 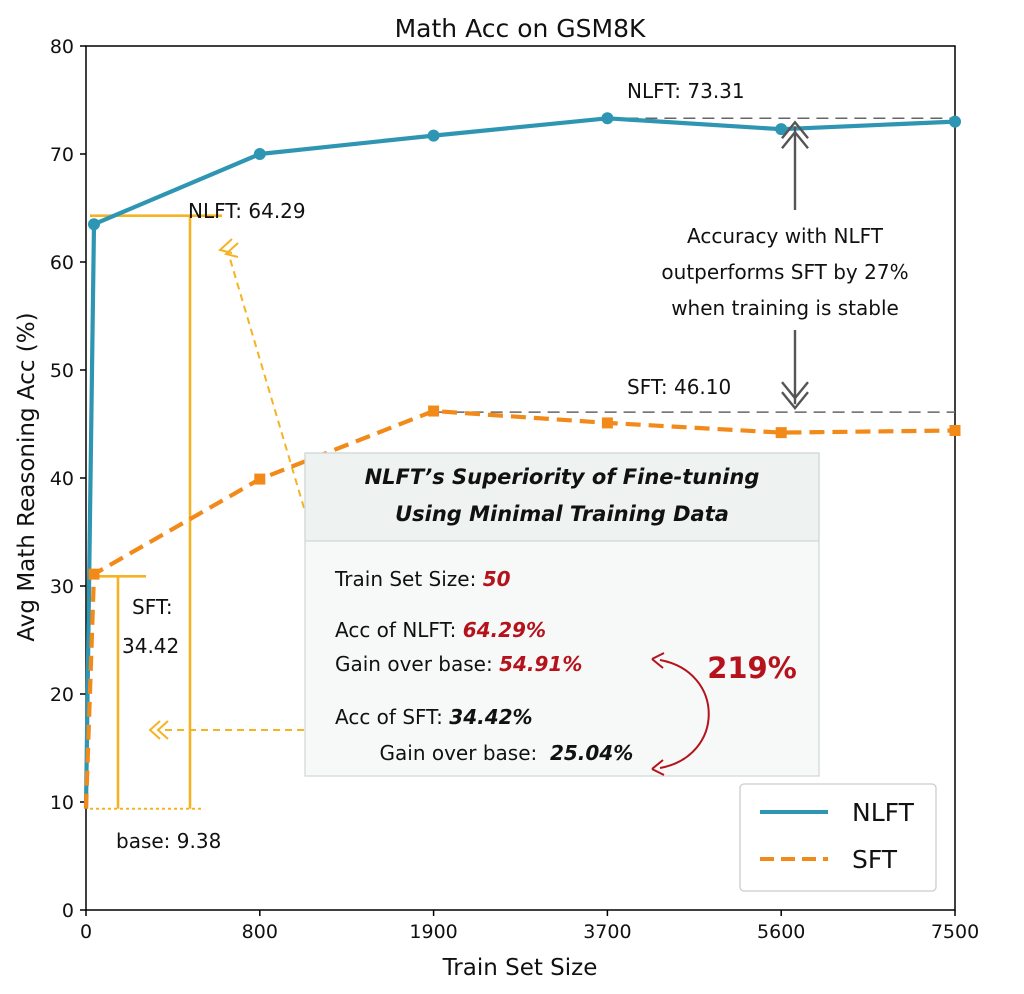 What do you see at coordinates (607, 932) in the screenshot?
I see `x-tick-label: 3700` at bounding box center [607, 932].